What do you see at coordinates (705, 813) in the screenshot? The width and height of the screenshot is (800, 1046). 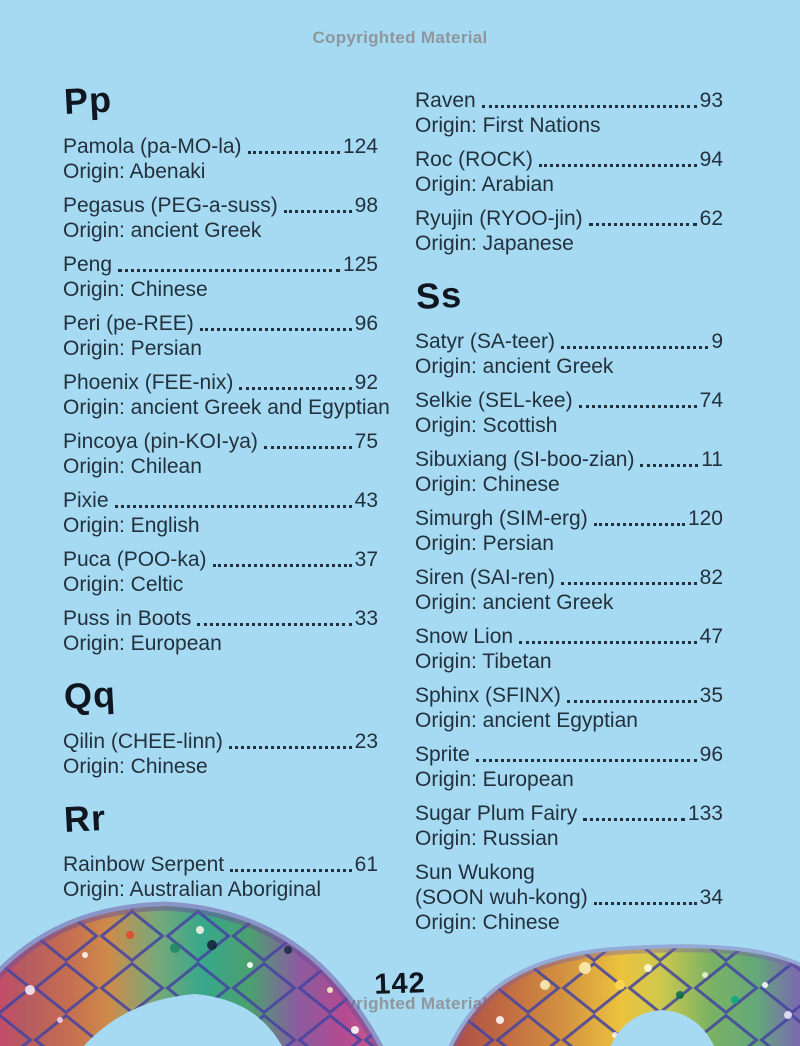 I see `entry-page-number: 133` at bounding box center [705, 813].